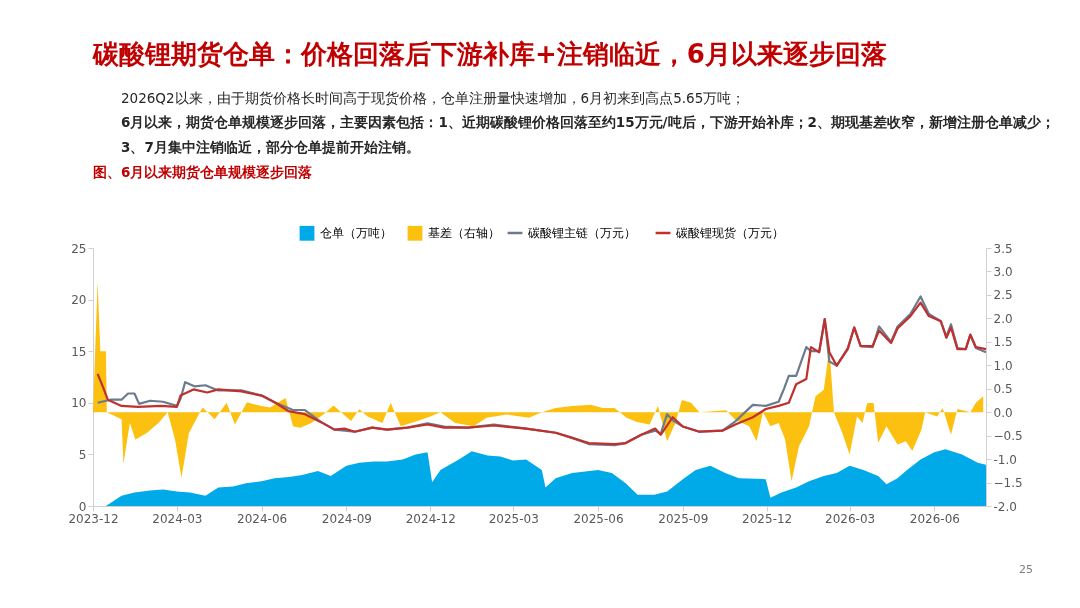  I want to click on y-tick-label: 5, so click(82, 454).